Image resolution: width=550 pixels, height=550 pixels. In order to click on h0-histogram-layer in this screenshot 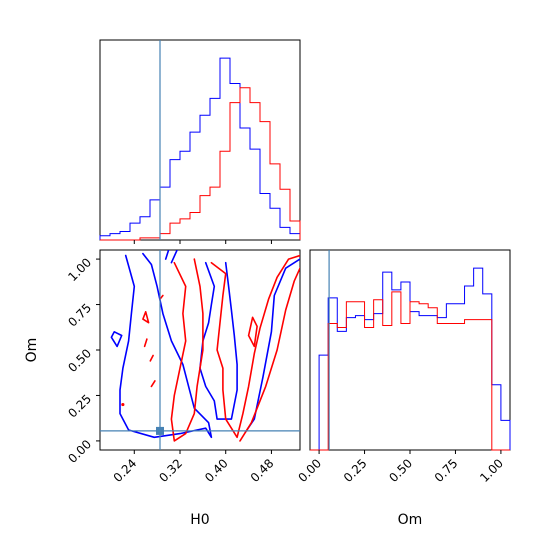, I will do `click(200, 149)`.